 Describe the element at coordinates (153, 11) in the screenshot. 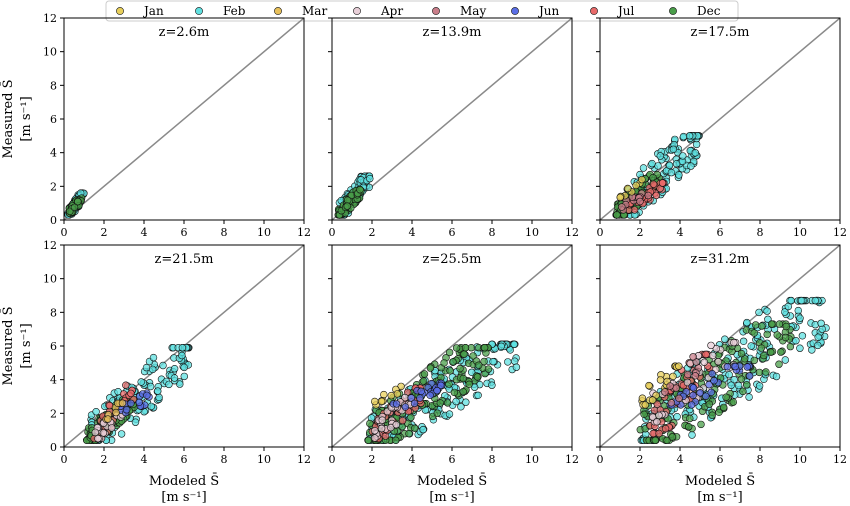

I see `legend-label: Jan` at that location.